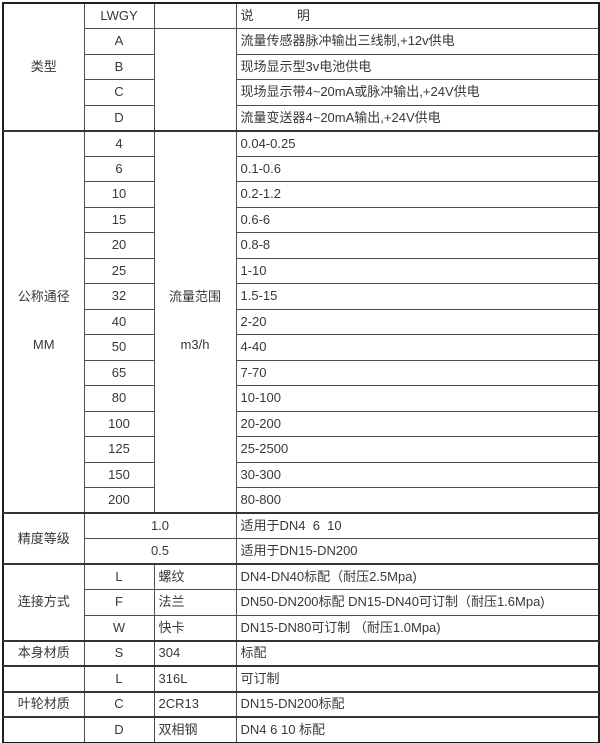  I want to click on diameter-row: 15 0.6-6, so click(301, 219).